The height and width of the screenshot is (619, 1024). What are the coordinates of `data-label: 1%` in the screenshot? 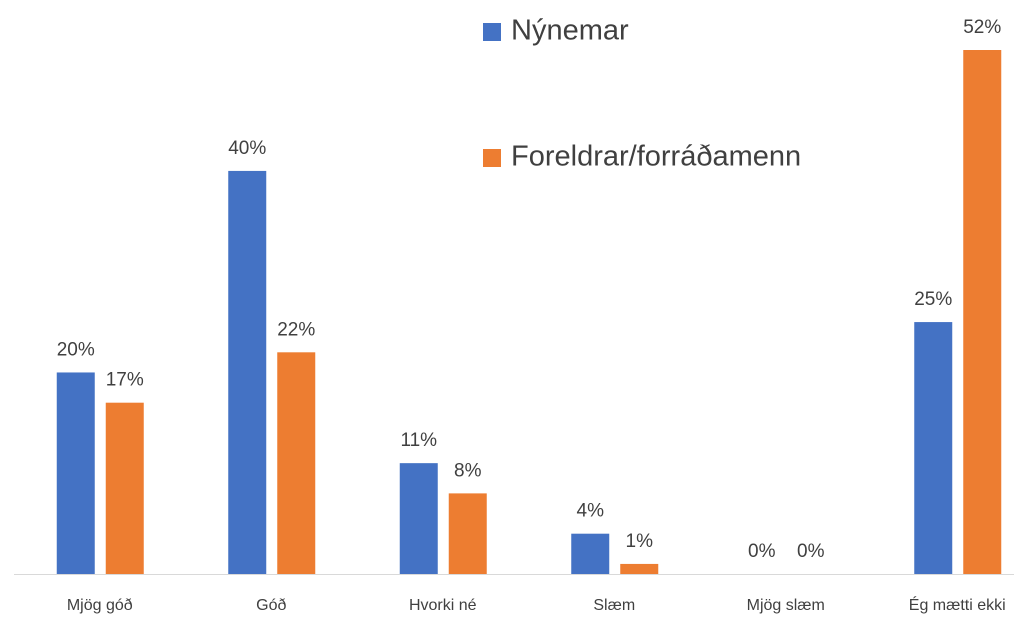 It's located at (640, 541).